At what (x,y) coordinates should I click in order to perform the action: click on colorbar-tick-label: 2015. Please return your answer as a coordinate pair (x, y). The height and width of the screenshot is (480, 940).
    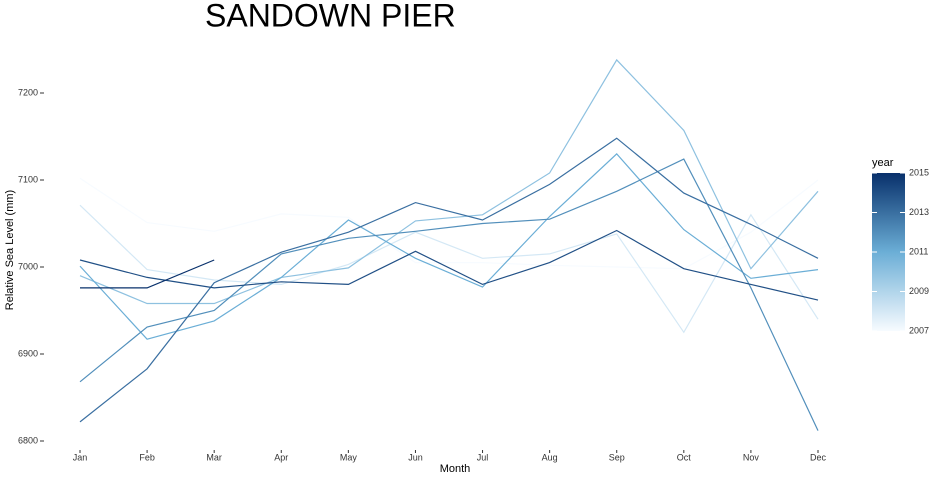
    Looking at the image, I should click on (919, 172).